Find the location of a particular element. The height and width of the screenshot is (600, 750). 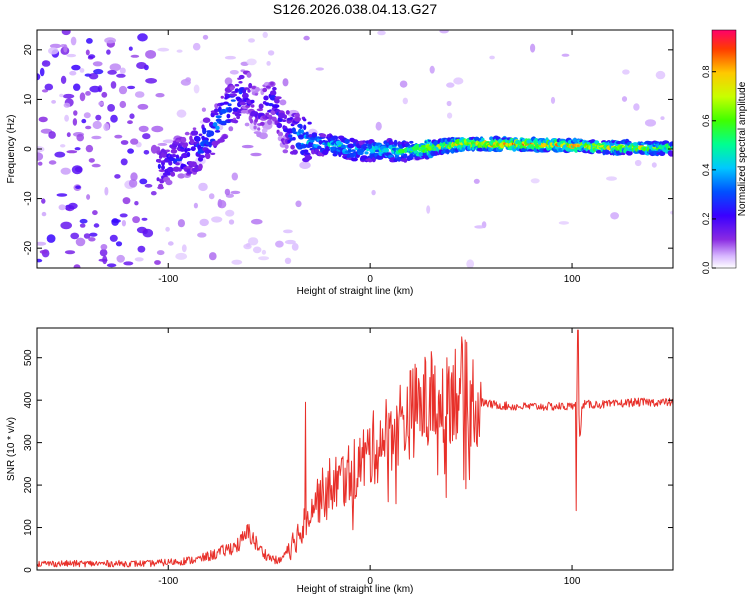

spectrogram-xtick-label: 0 is located at coordinates (370, 279).